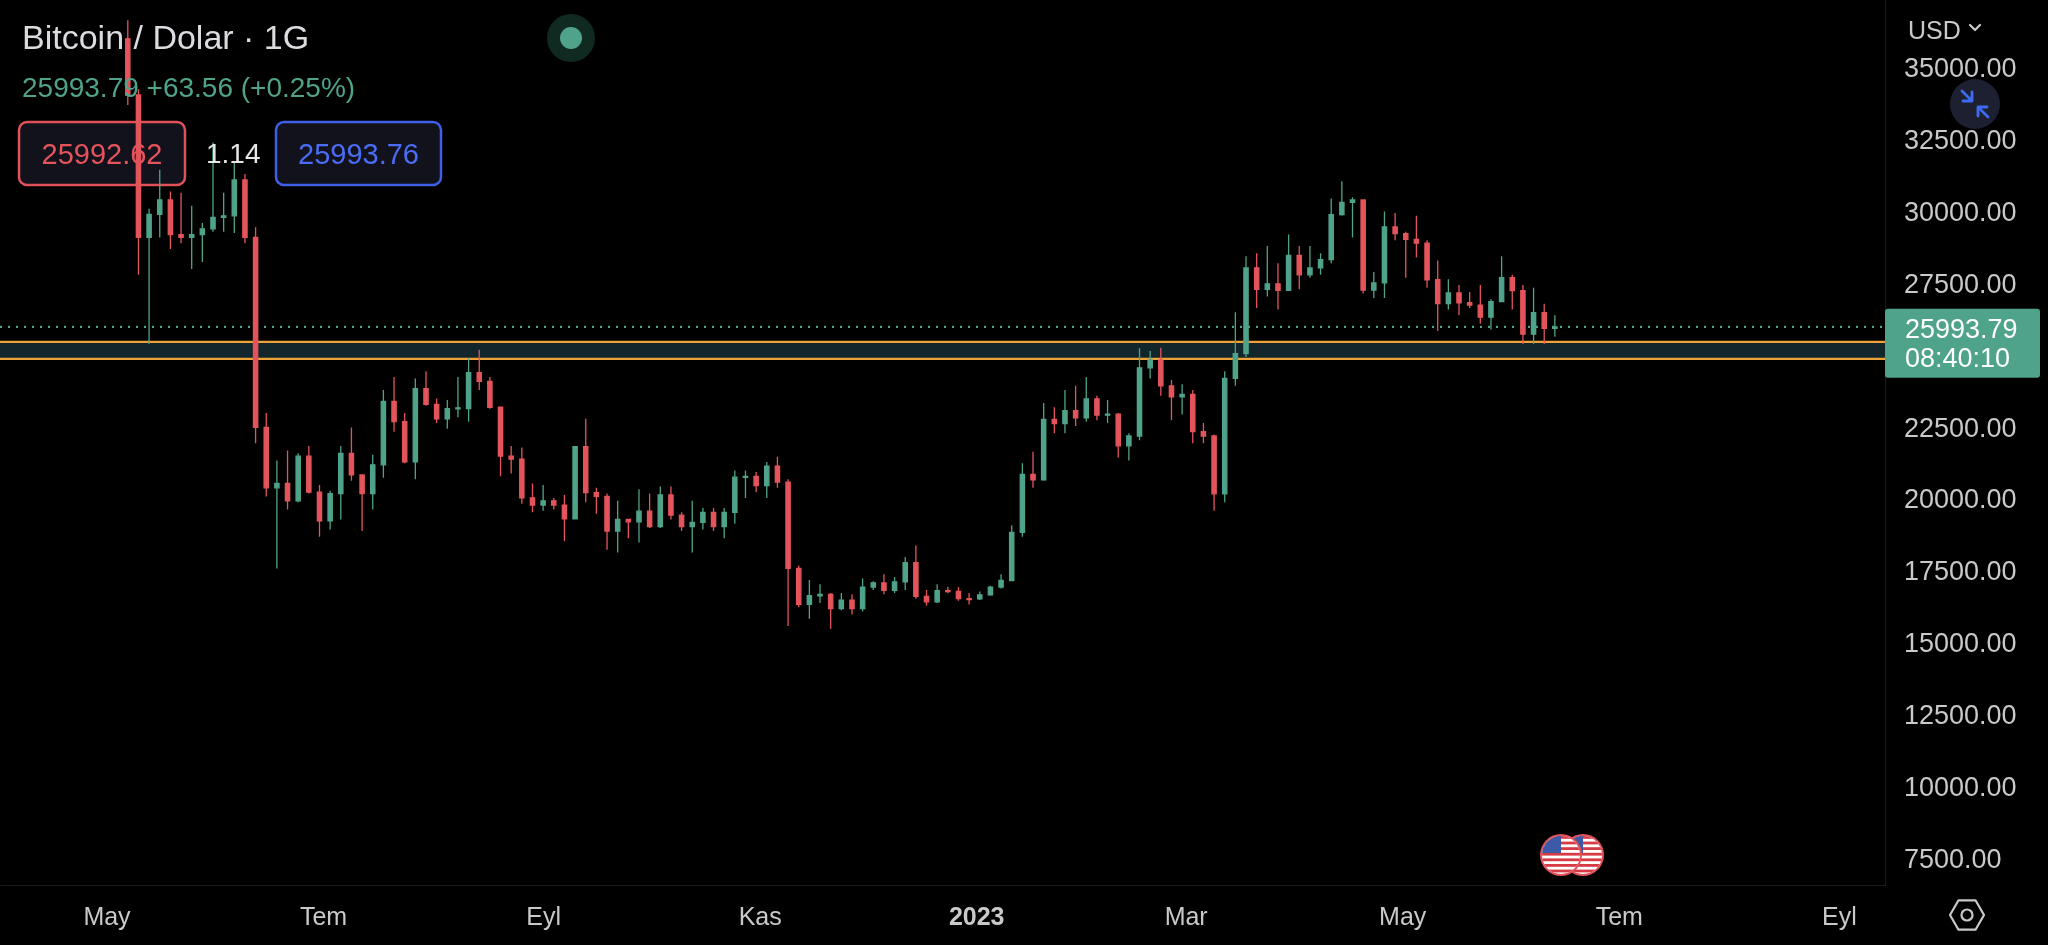  What do you see at coordinates (1958, 357) in the screenshot?
I see `text: 08:40:10` at bounding box center [1958, 357].